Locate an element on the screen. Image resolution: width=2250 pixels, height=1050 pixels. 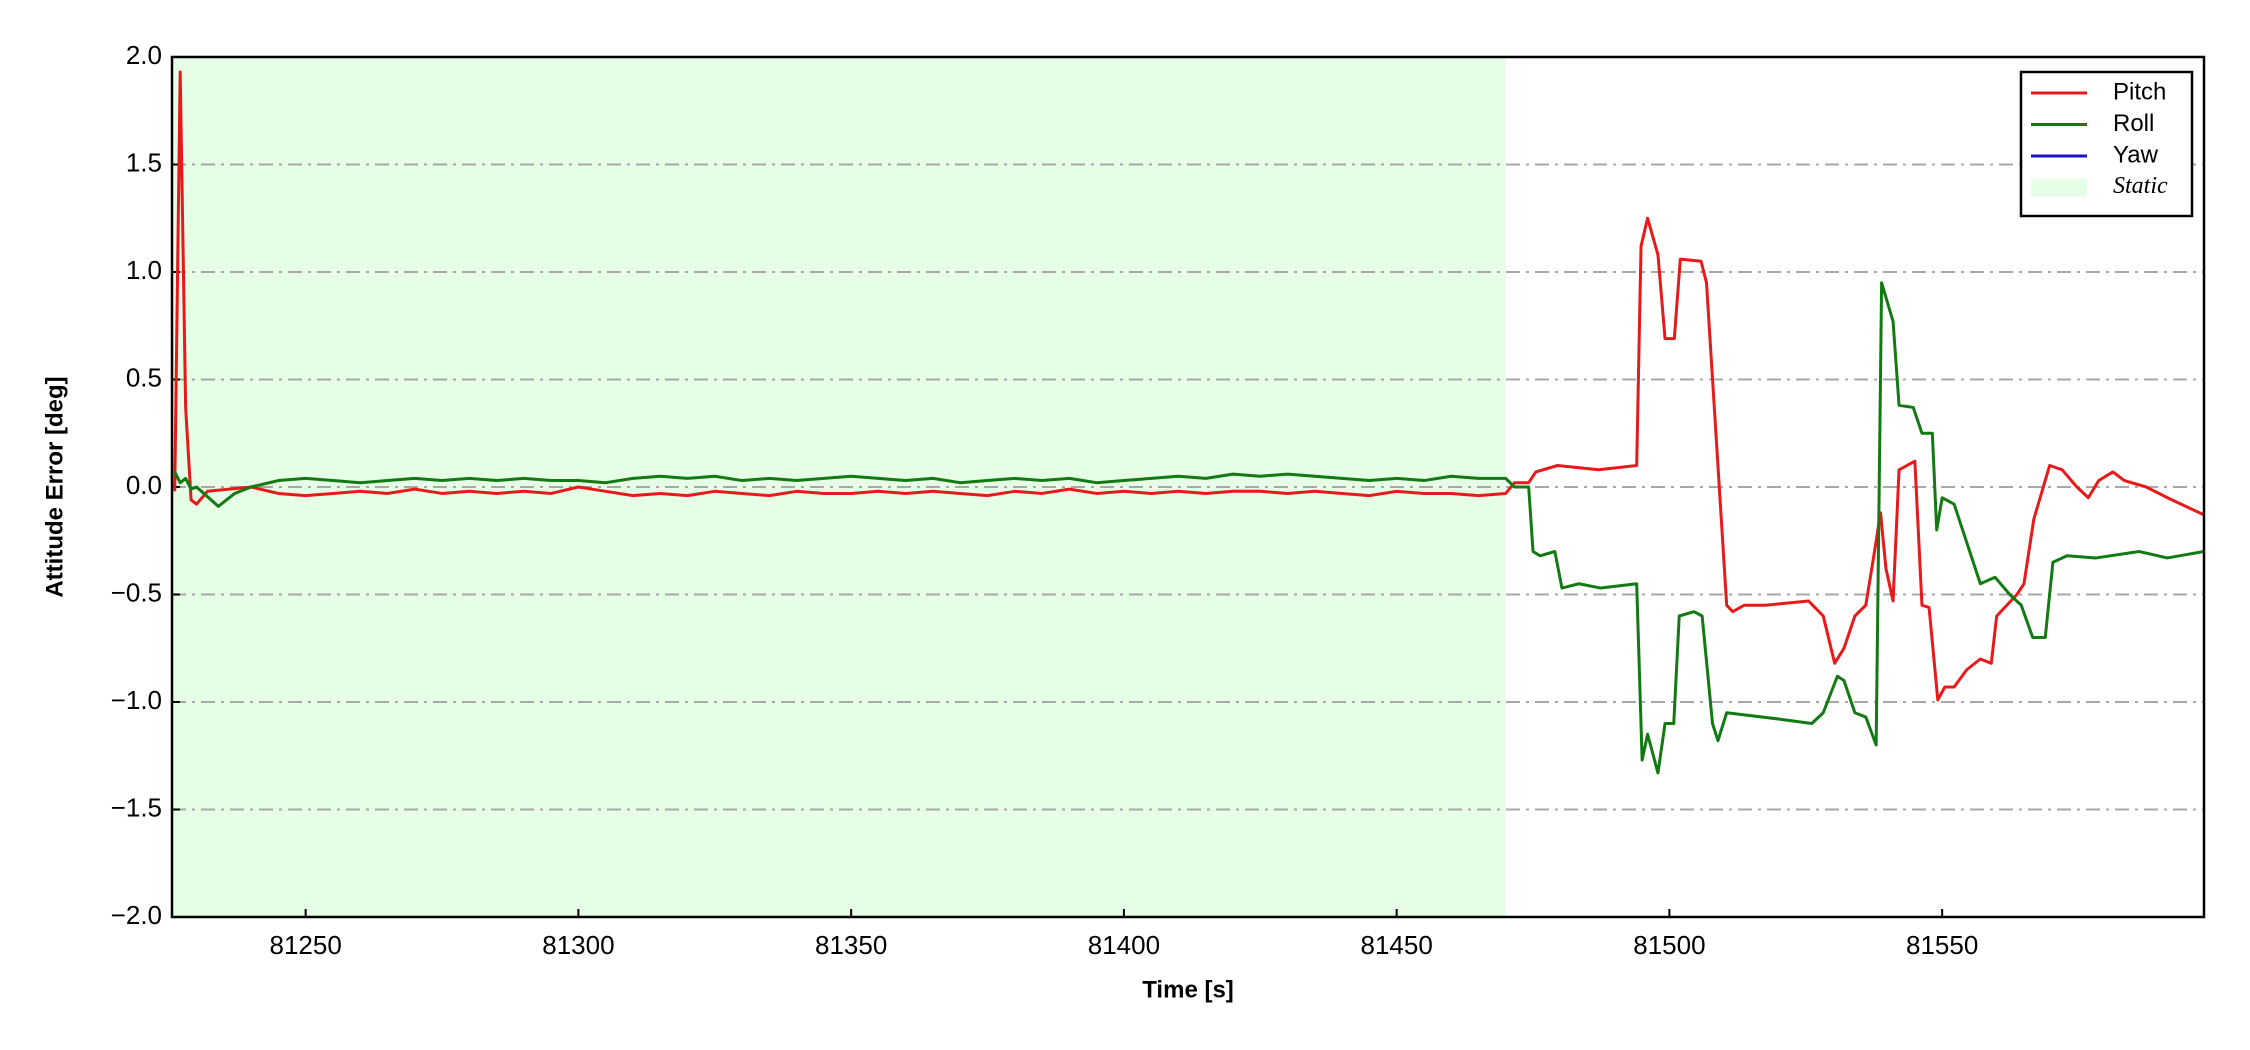
y-tick-label: 0.5 is located at coordinates (144, 377).